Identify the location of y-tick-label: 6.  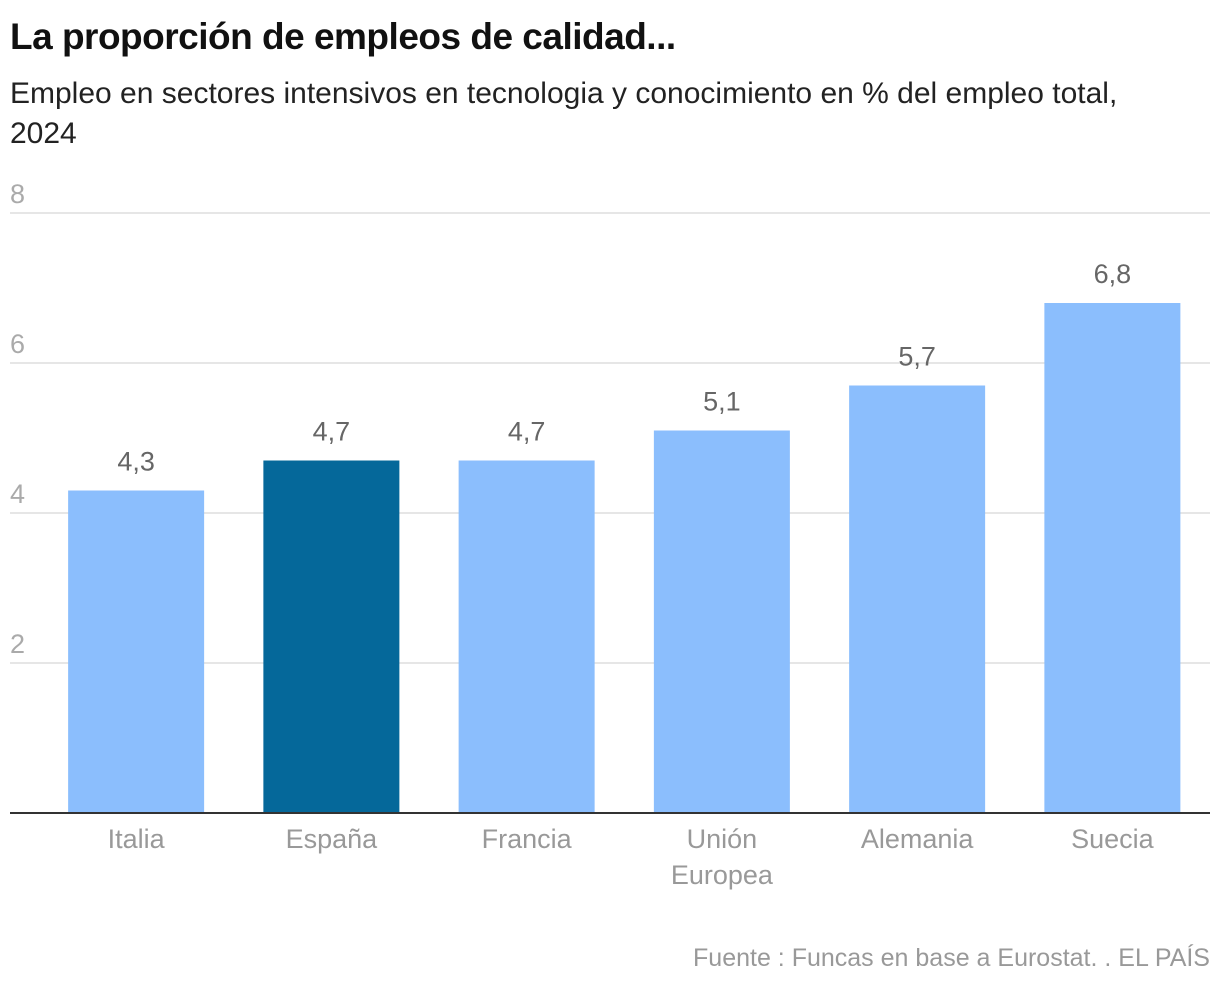
(17, 344).